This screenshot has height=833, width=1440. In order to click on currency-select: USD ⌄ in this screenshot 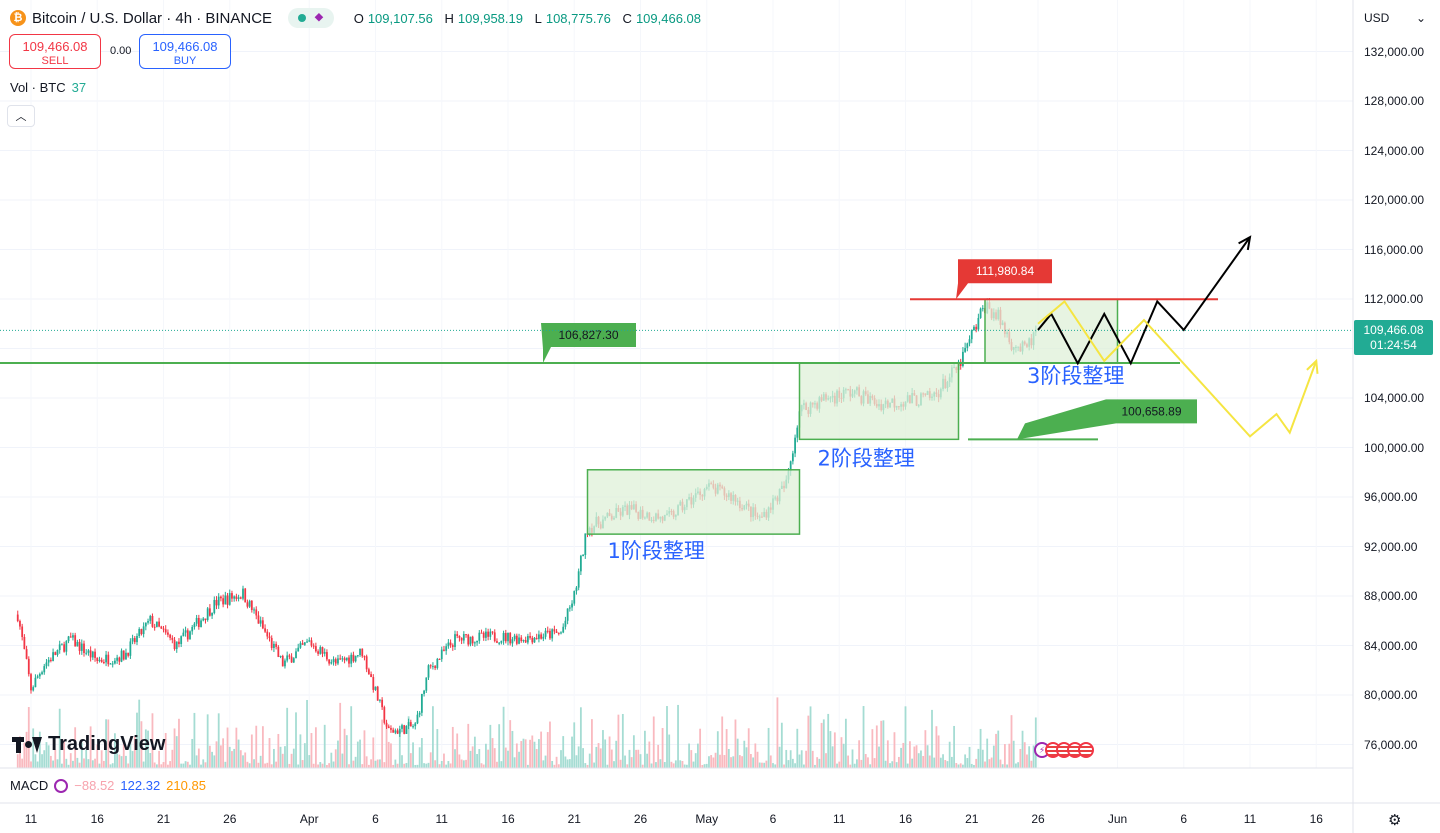, I will do `click(1395, 18)`.